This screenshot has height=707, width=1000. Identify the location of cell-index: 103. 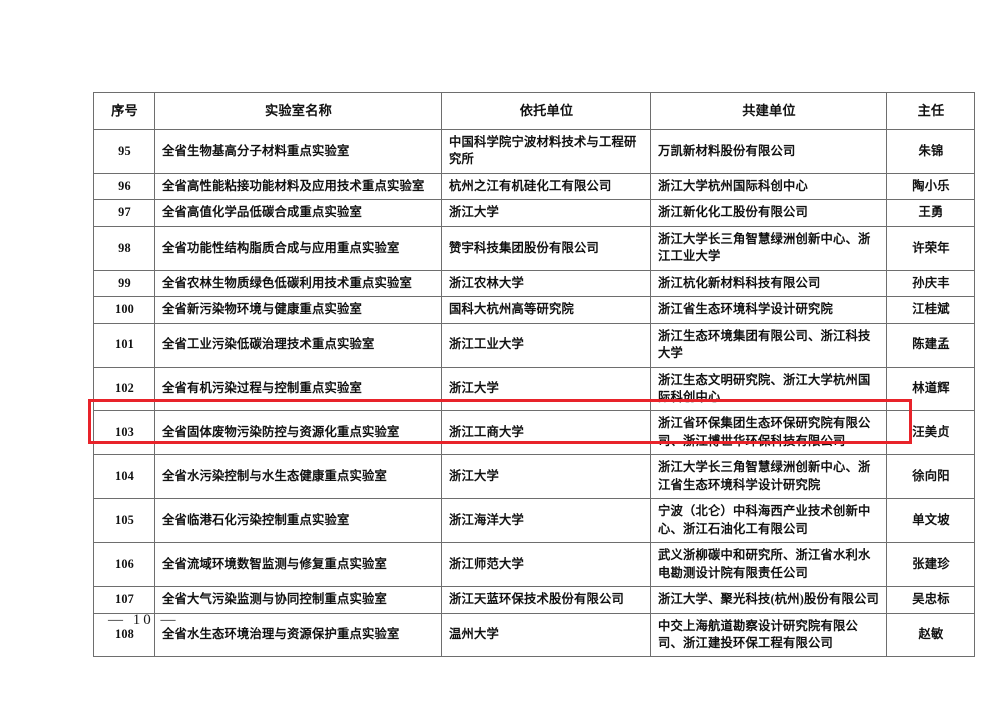
(124, 433).